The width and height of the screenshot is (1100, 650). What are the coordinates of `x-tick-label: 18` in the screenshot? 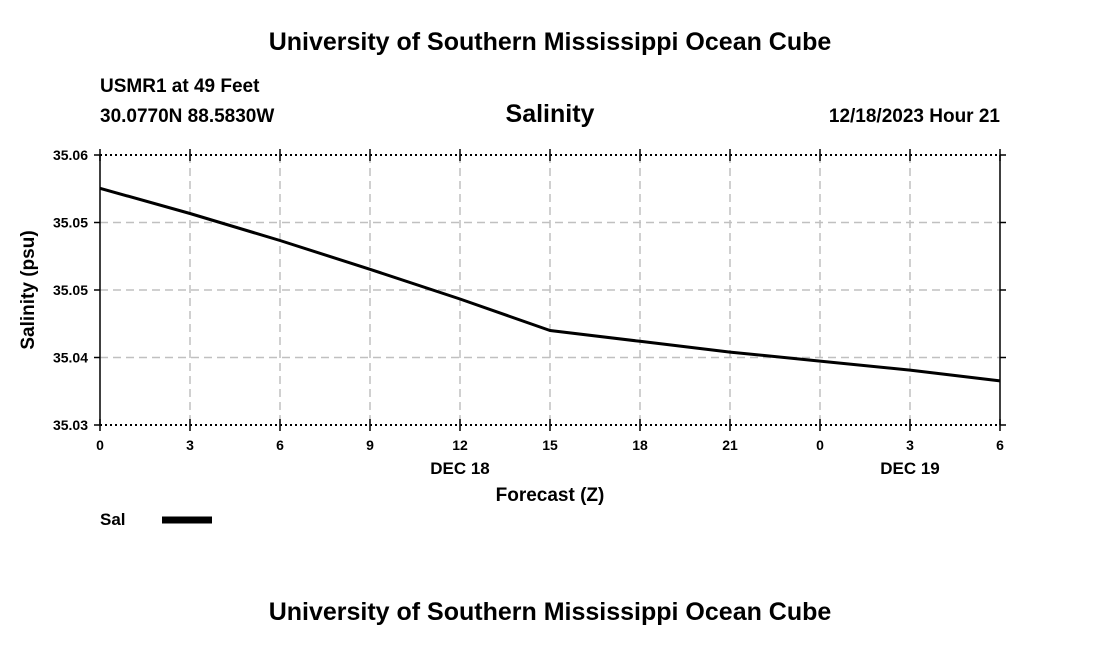 It's located at (640, 445).